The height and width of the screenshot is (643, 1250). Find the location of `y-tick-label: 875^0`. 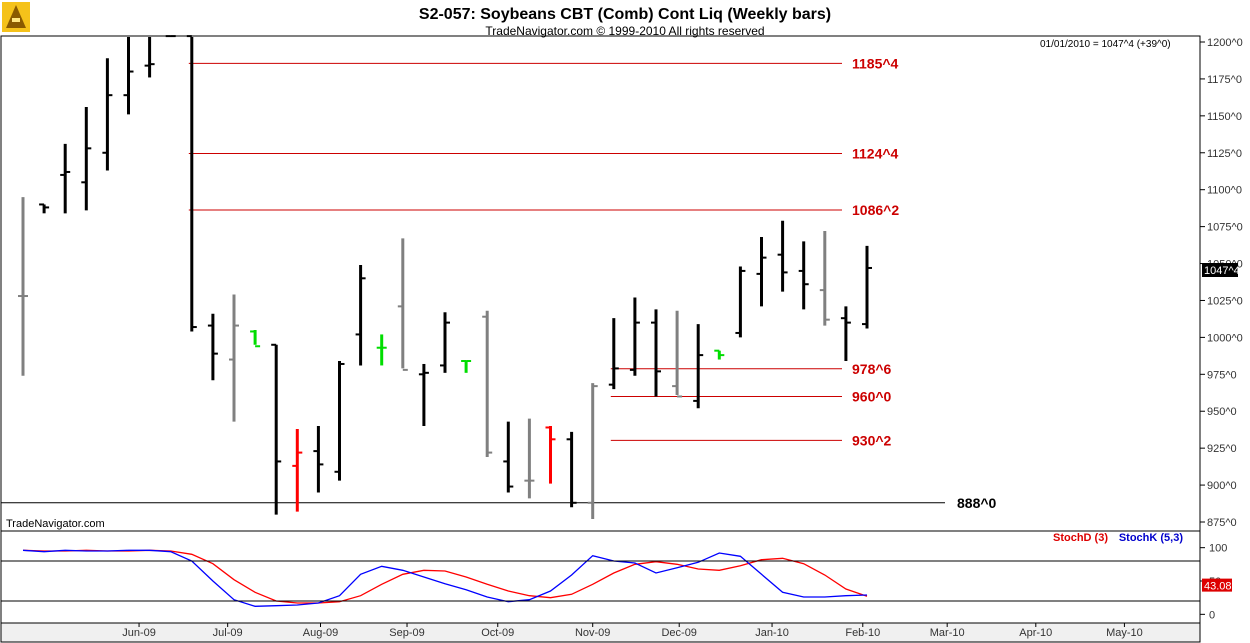

y-tick-label: 875^0 is located at coordinates (1222, 523).